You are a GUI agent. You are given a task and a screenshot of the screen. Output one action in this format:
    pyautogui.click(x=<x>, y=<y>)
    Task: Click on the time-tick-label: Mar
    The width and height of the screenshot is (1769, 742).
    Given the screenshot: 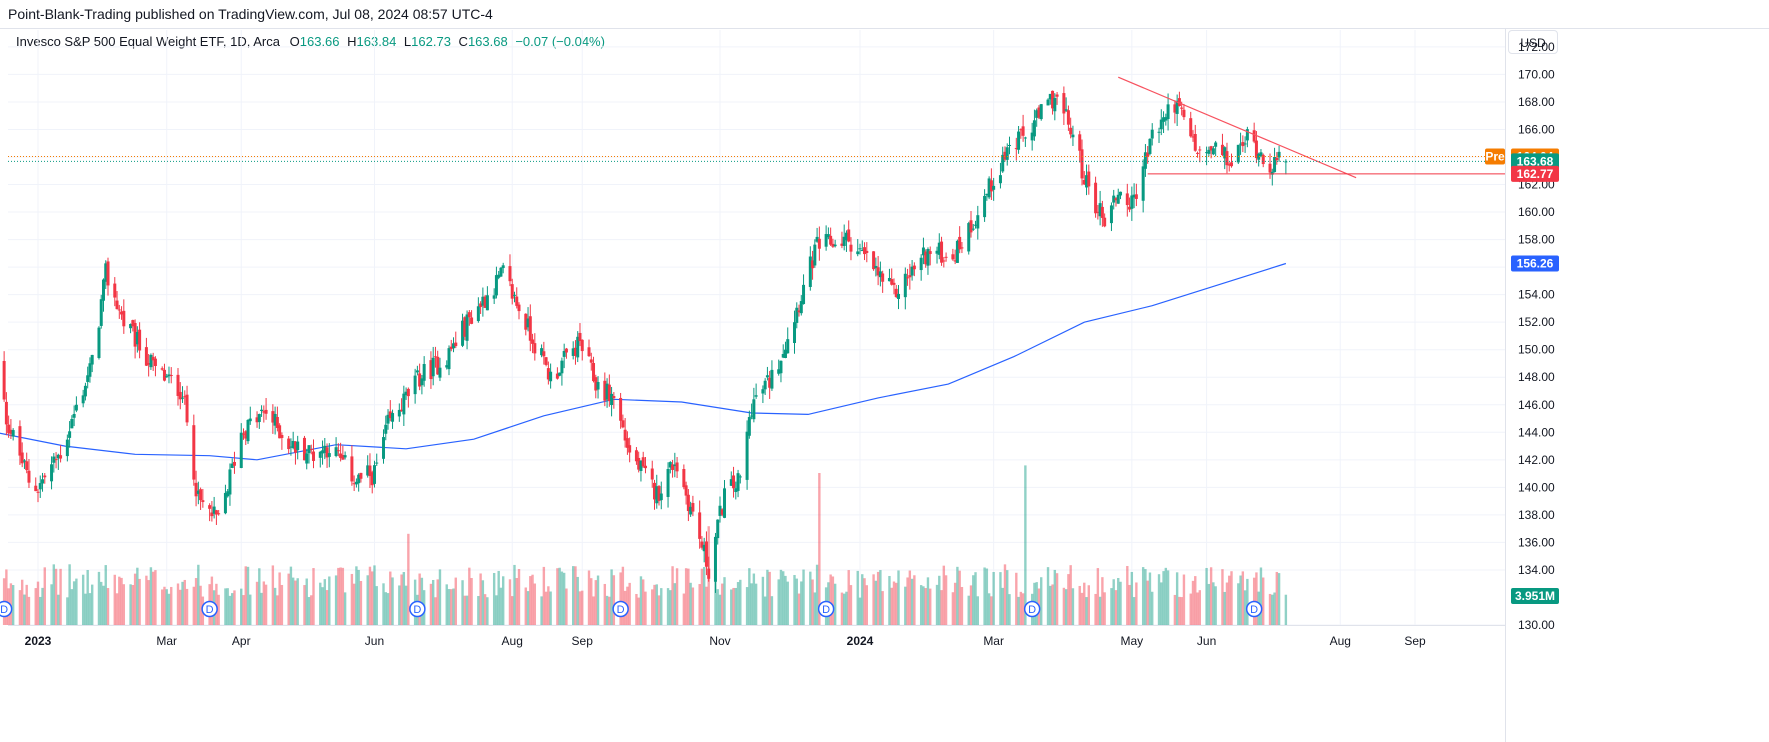 What is the action you would take?
    pyautogui.click(x=166, y=641)
    